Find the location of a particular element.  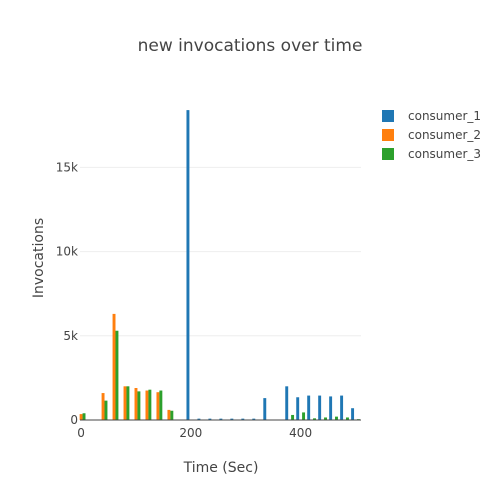

legend: consumer_1 consumer_2 consumer_3 is located at coordinates (431, 135).